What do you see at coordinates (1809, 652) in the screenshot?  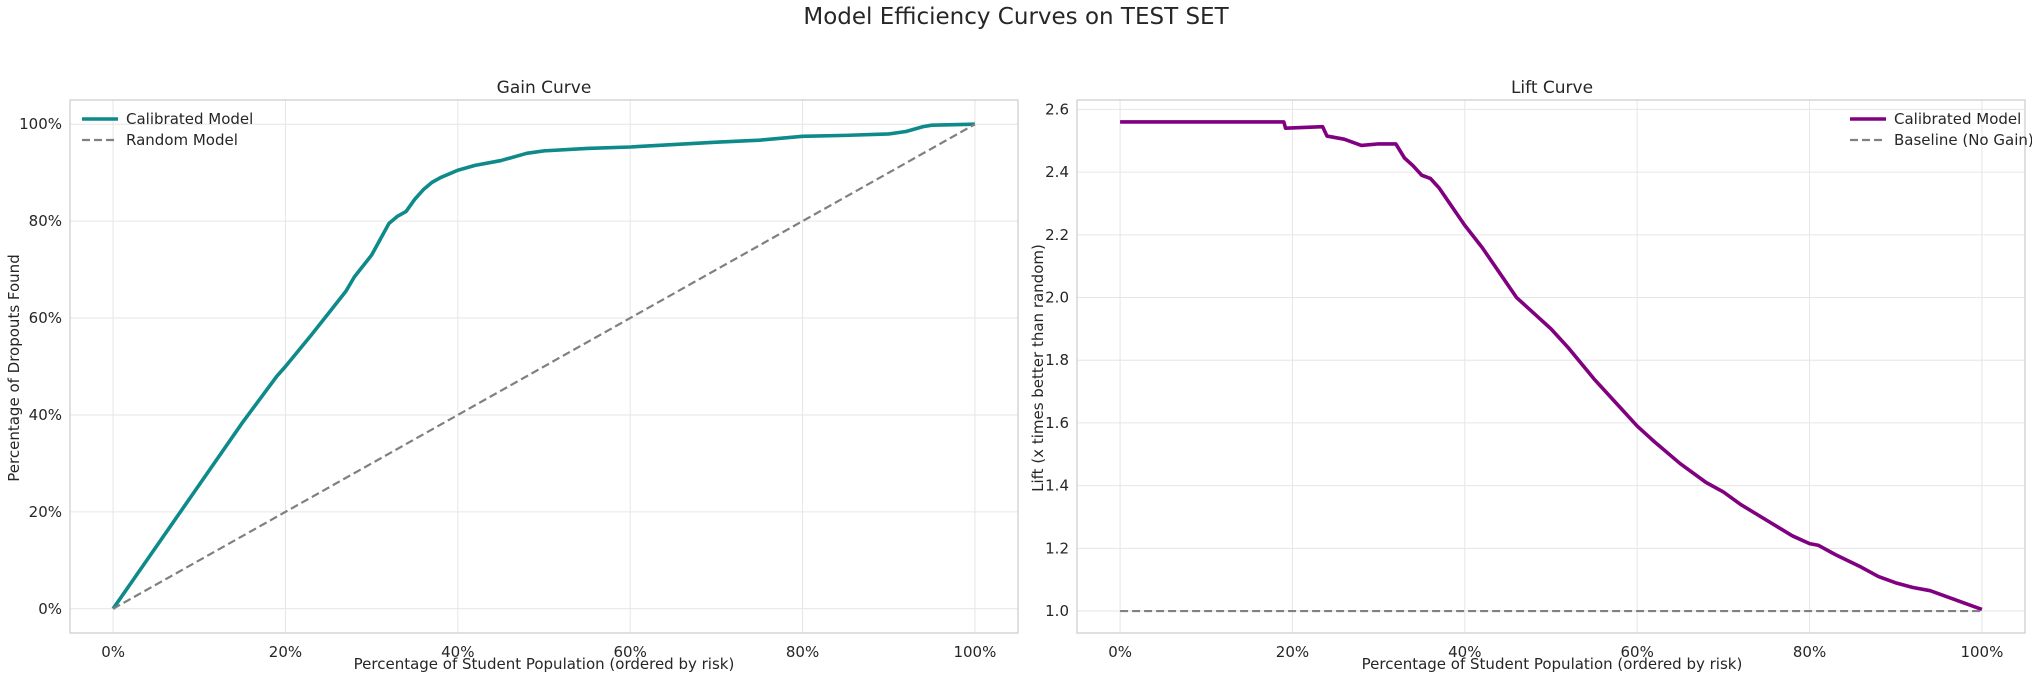 I see `lift-curve-xtick-label: 80%` at bounding box center [1809, 652].